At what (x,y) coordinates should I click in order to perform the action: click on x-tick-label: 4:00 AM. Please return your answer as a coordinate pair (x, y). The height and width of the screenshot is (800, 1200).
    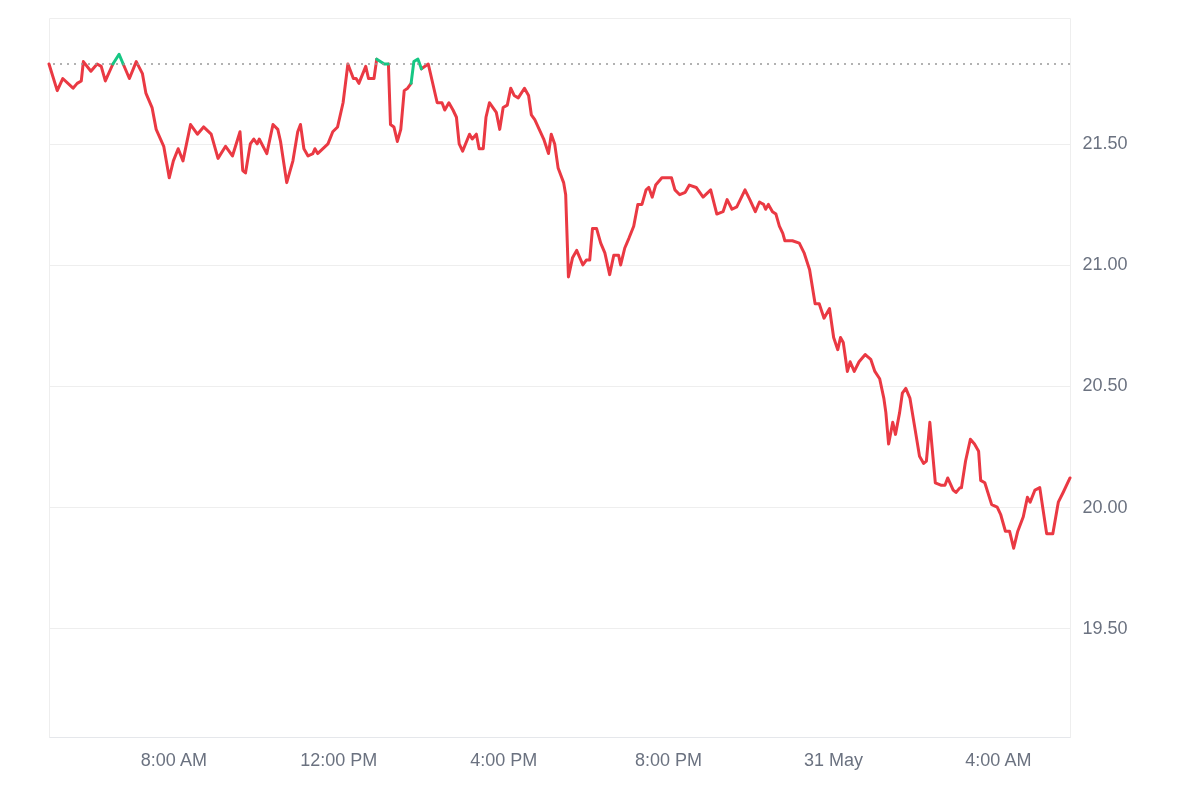
    Looking at the image, I should click on (998, 759).